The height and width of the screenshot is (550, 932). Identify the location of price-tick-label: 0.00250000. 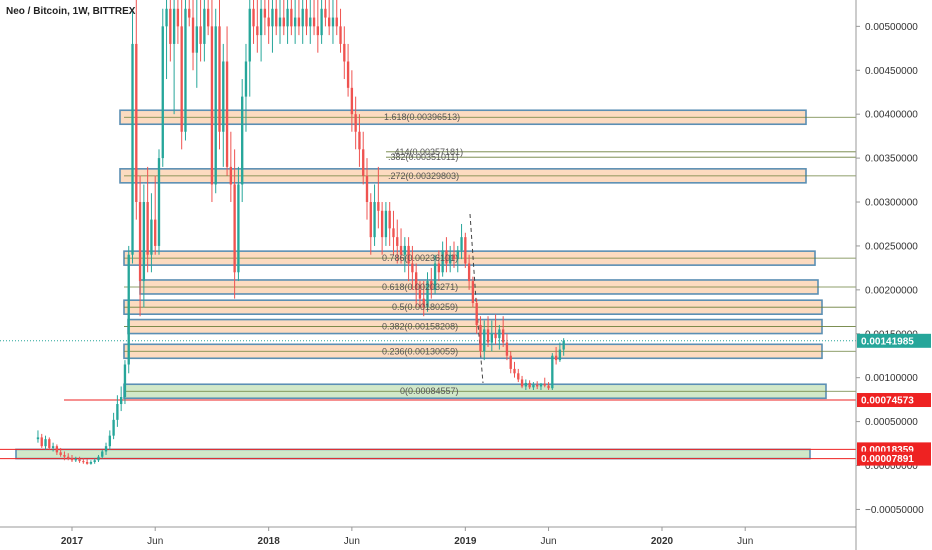
(891, 246).